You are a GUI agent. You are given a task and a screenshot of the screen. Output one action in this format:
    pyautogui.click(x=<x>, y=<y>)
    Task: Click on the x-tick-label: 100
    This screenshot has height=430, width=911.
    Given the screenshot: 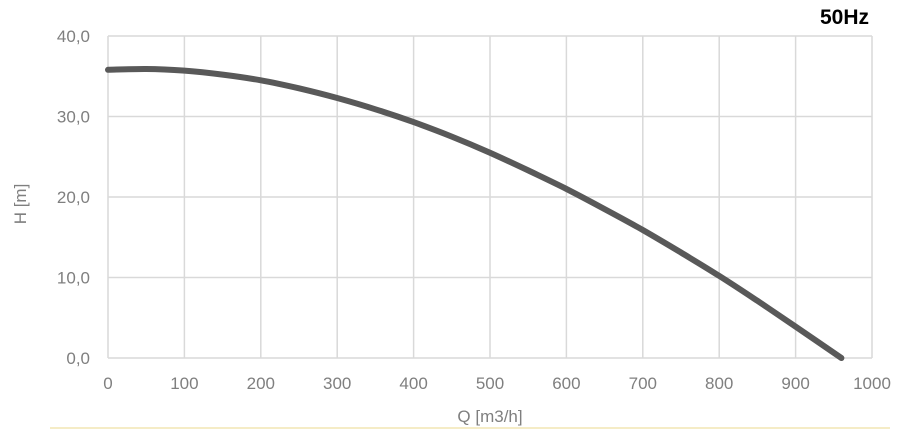 What is the action you would take?
    pyautogui.click(x=184, y=383)
    